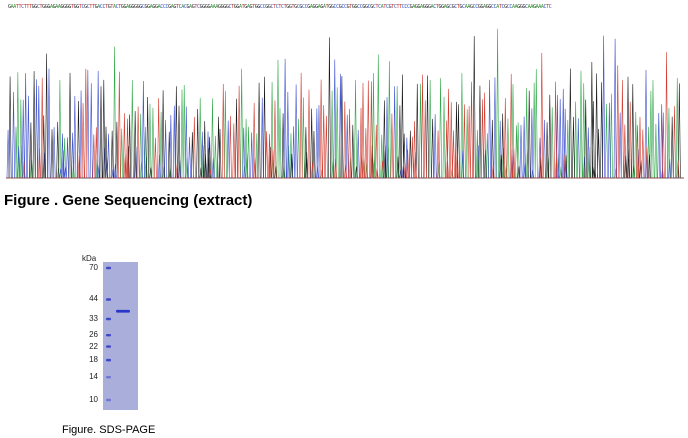 This screenshot has height=438, width=688. I want to click on marker-label-70: 70, so click(93, 267).